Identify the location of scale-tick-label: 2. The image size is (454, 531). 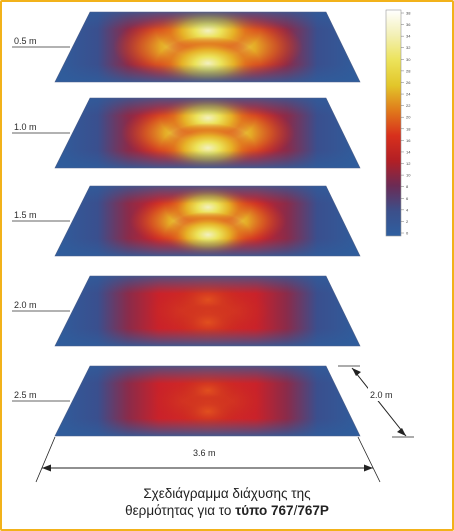
(407, 221).